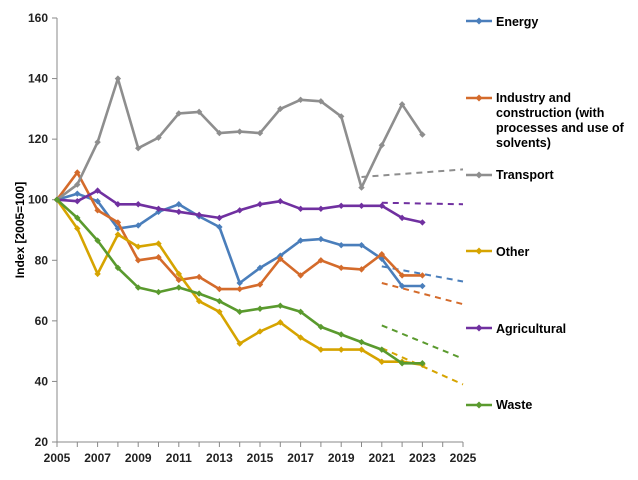 This screenshot has width=638, height=480. Describe the element at coordinates (525, 175) in the screenshot. I see `legend-label-transport: Transport` at that location.